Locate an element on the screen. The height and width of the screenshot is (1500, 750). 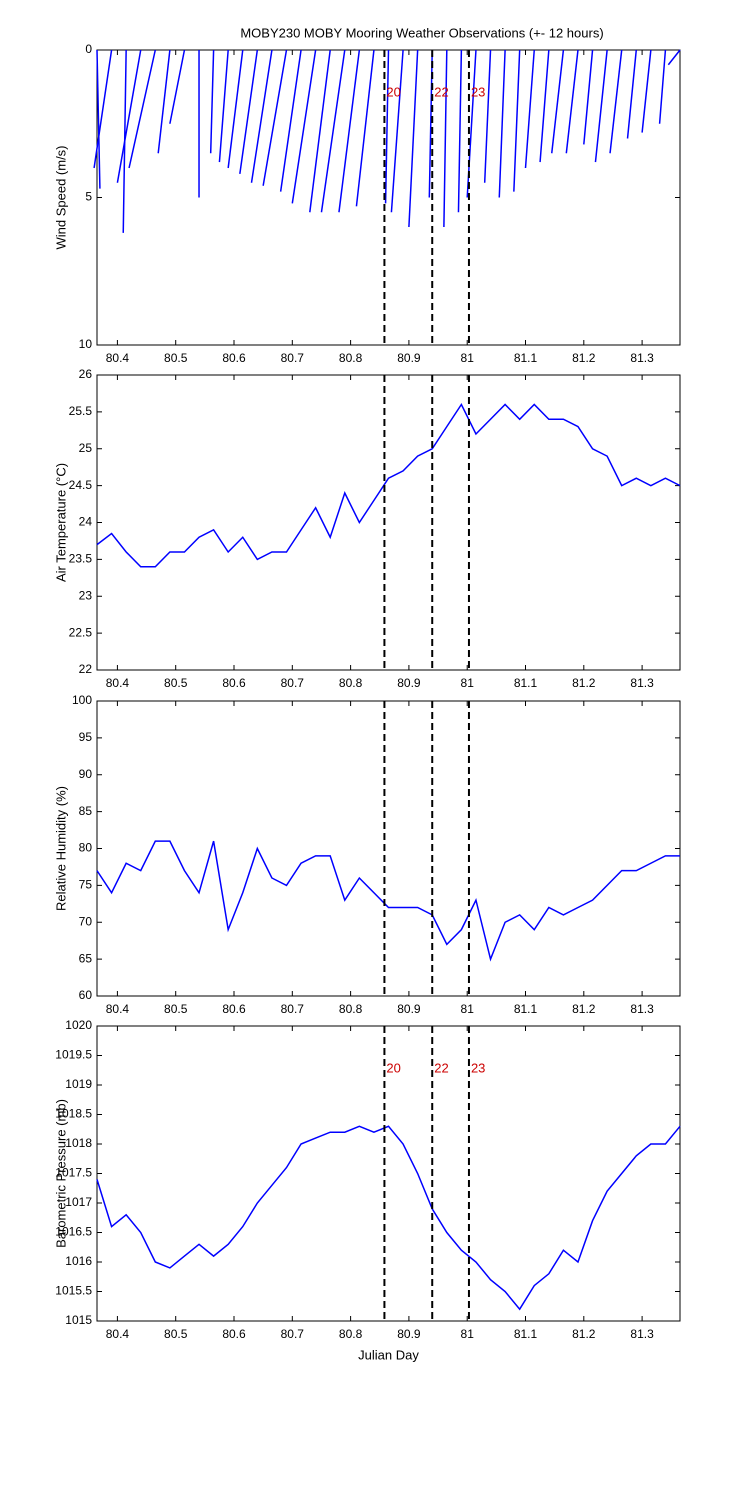
y-tick-label: 100 is located at coordinates (82, 700).